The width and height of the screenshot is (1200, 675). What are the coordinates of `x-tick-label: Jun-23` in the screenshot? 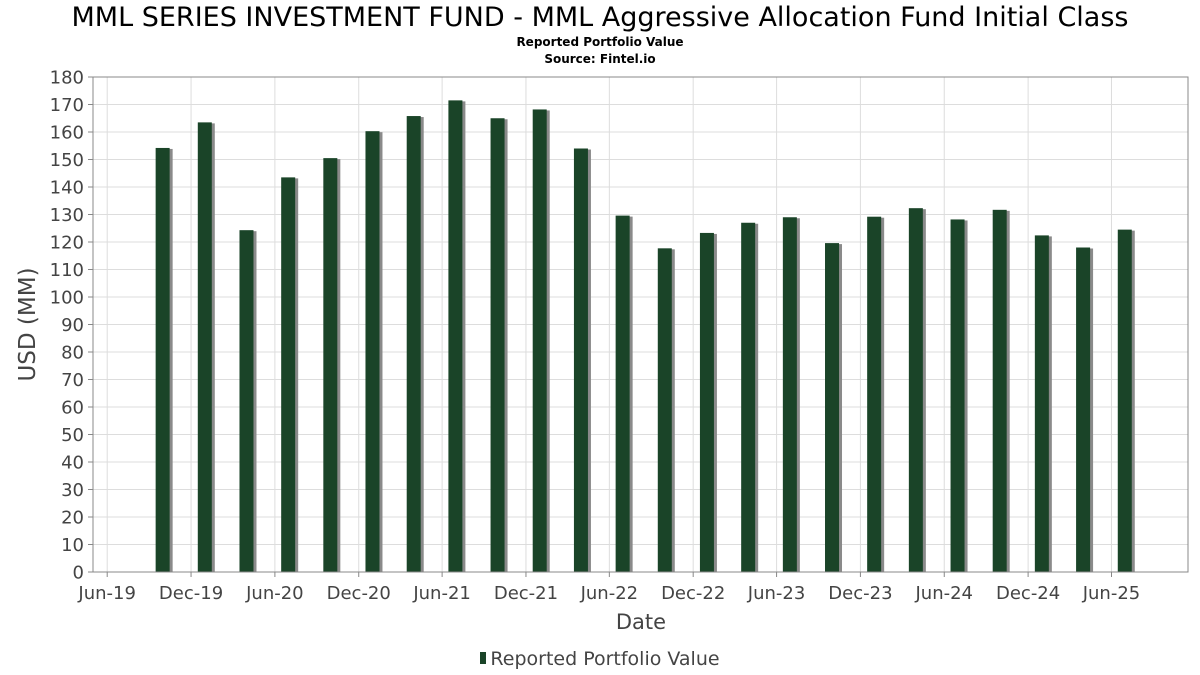 It's located at (776, 593).